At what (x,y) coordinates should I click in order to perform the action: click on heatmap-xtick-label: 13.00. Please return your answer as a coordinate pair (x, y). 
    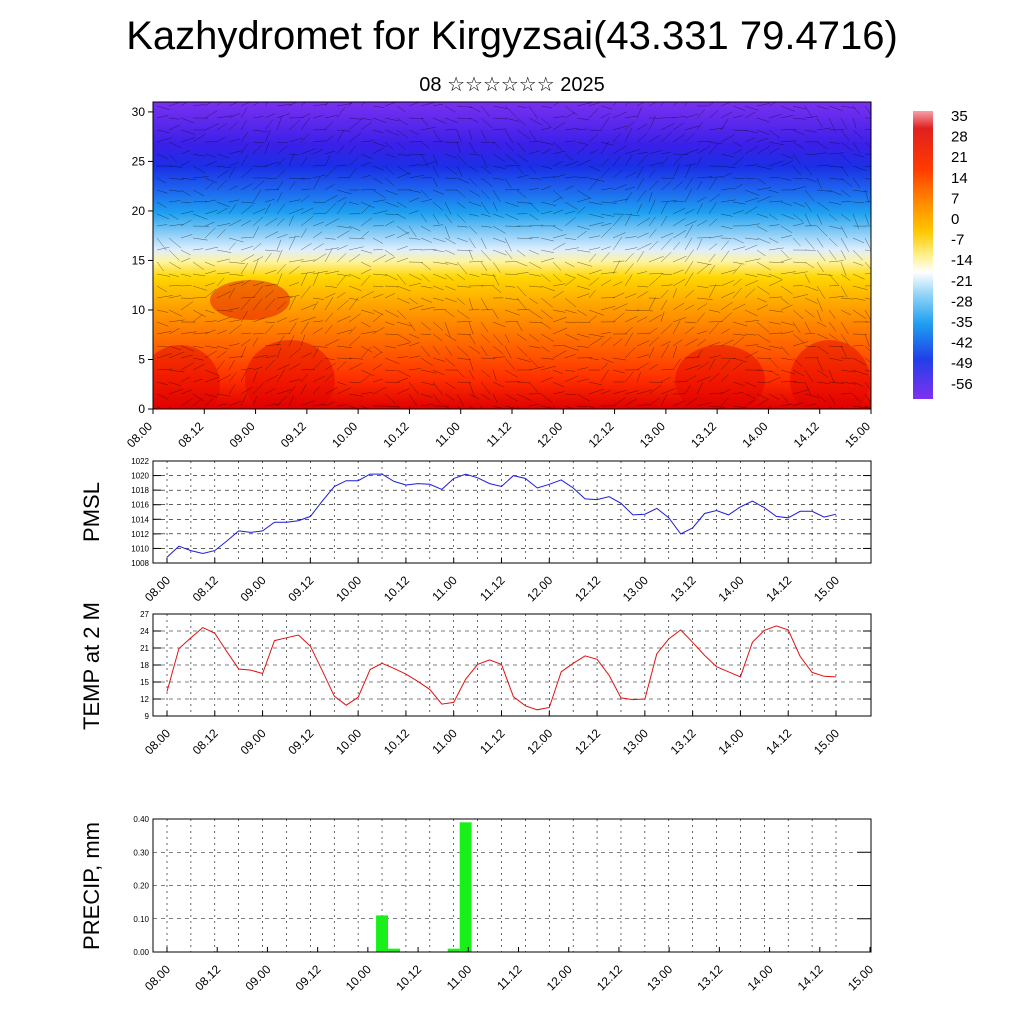
    Looking at the image, I should click on (652, 434).